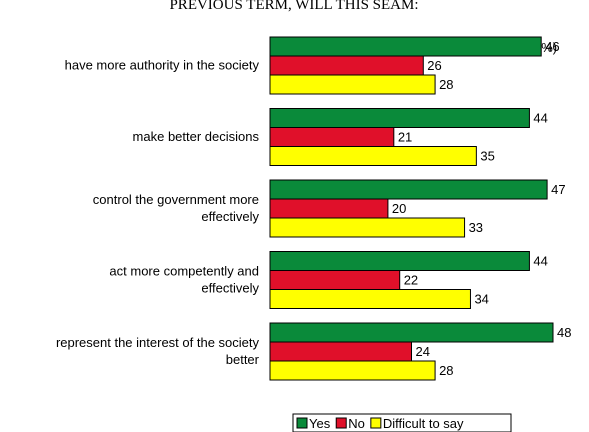 Image resolution: width=589 pixels, height=432 pixels. I want to click on data-label: 26, so click(434, 65).